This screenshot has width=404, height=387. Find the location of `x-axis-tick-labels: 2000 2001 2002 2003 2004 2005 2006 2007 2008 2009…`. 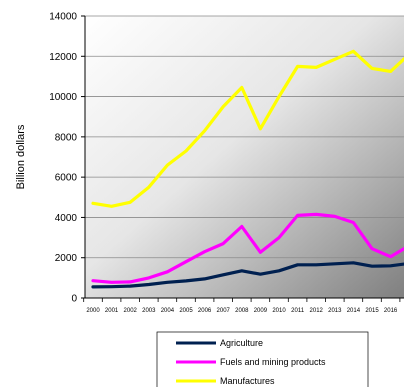

x-axis-tick-labels: 2000 2001 2002 2003 2004 2005 2006 2007 2008 2009… is located at coordinates (242, 311).